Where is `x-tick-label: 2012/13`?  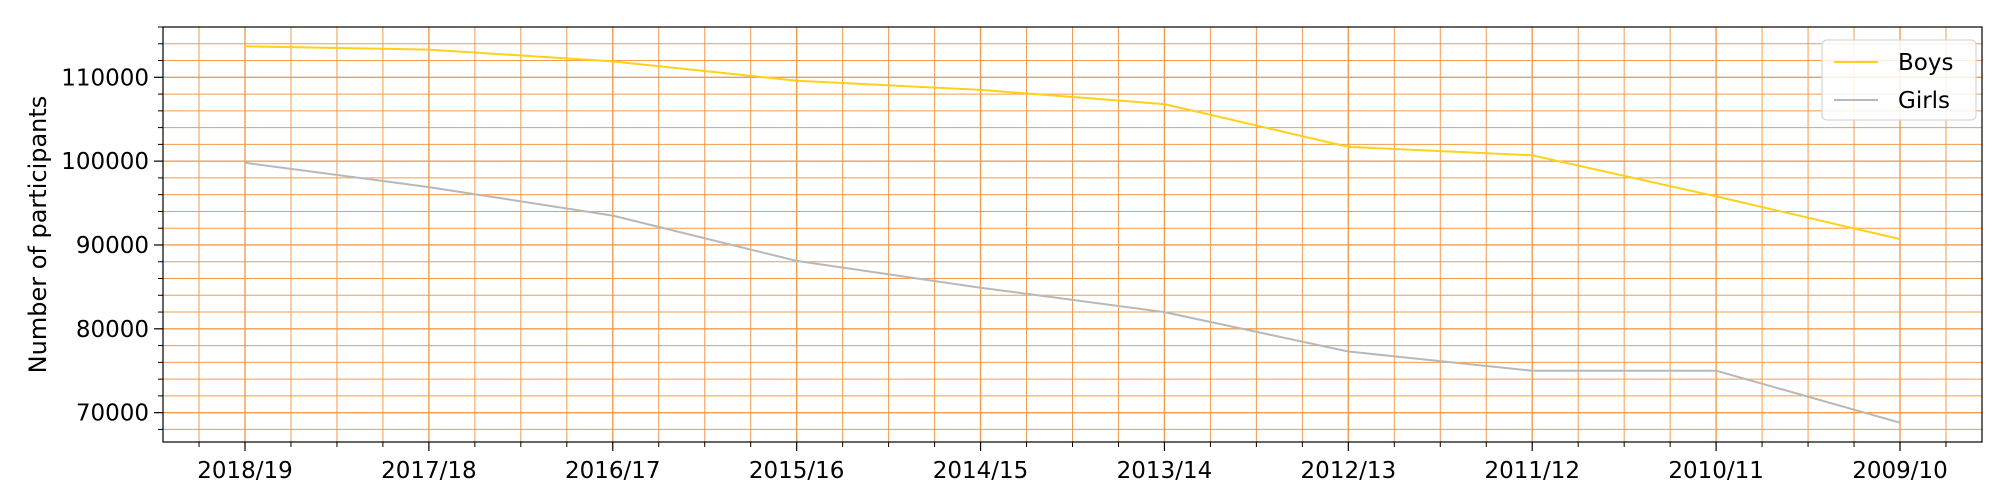 x-tick-label: 2012/13 is located at coordinates (1349, 471).